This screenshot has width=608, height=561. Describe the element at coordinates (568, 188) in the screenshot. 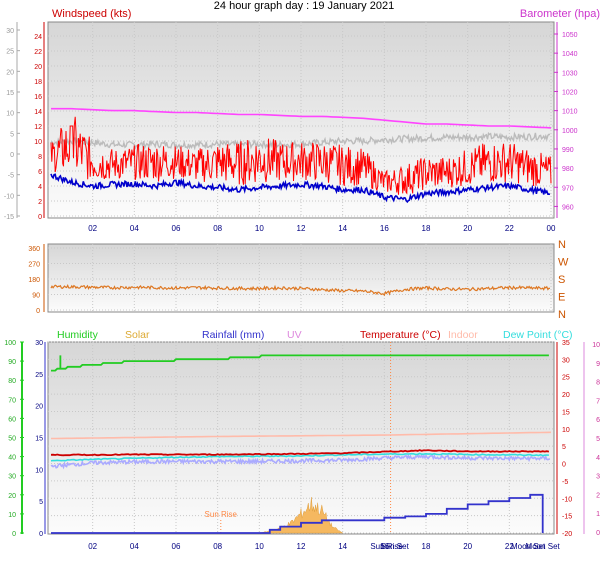

I see `barometer-tick-label: 970` at that location.